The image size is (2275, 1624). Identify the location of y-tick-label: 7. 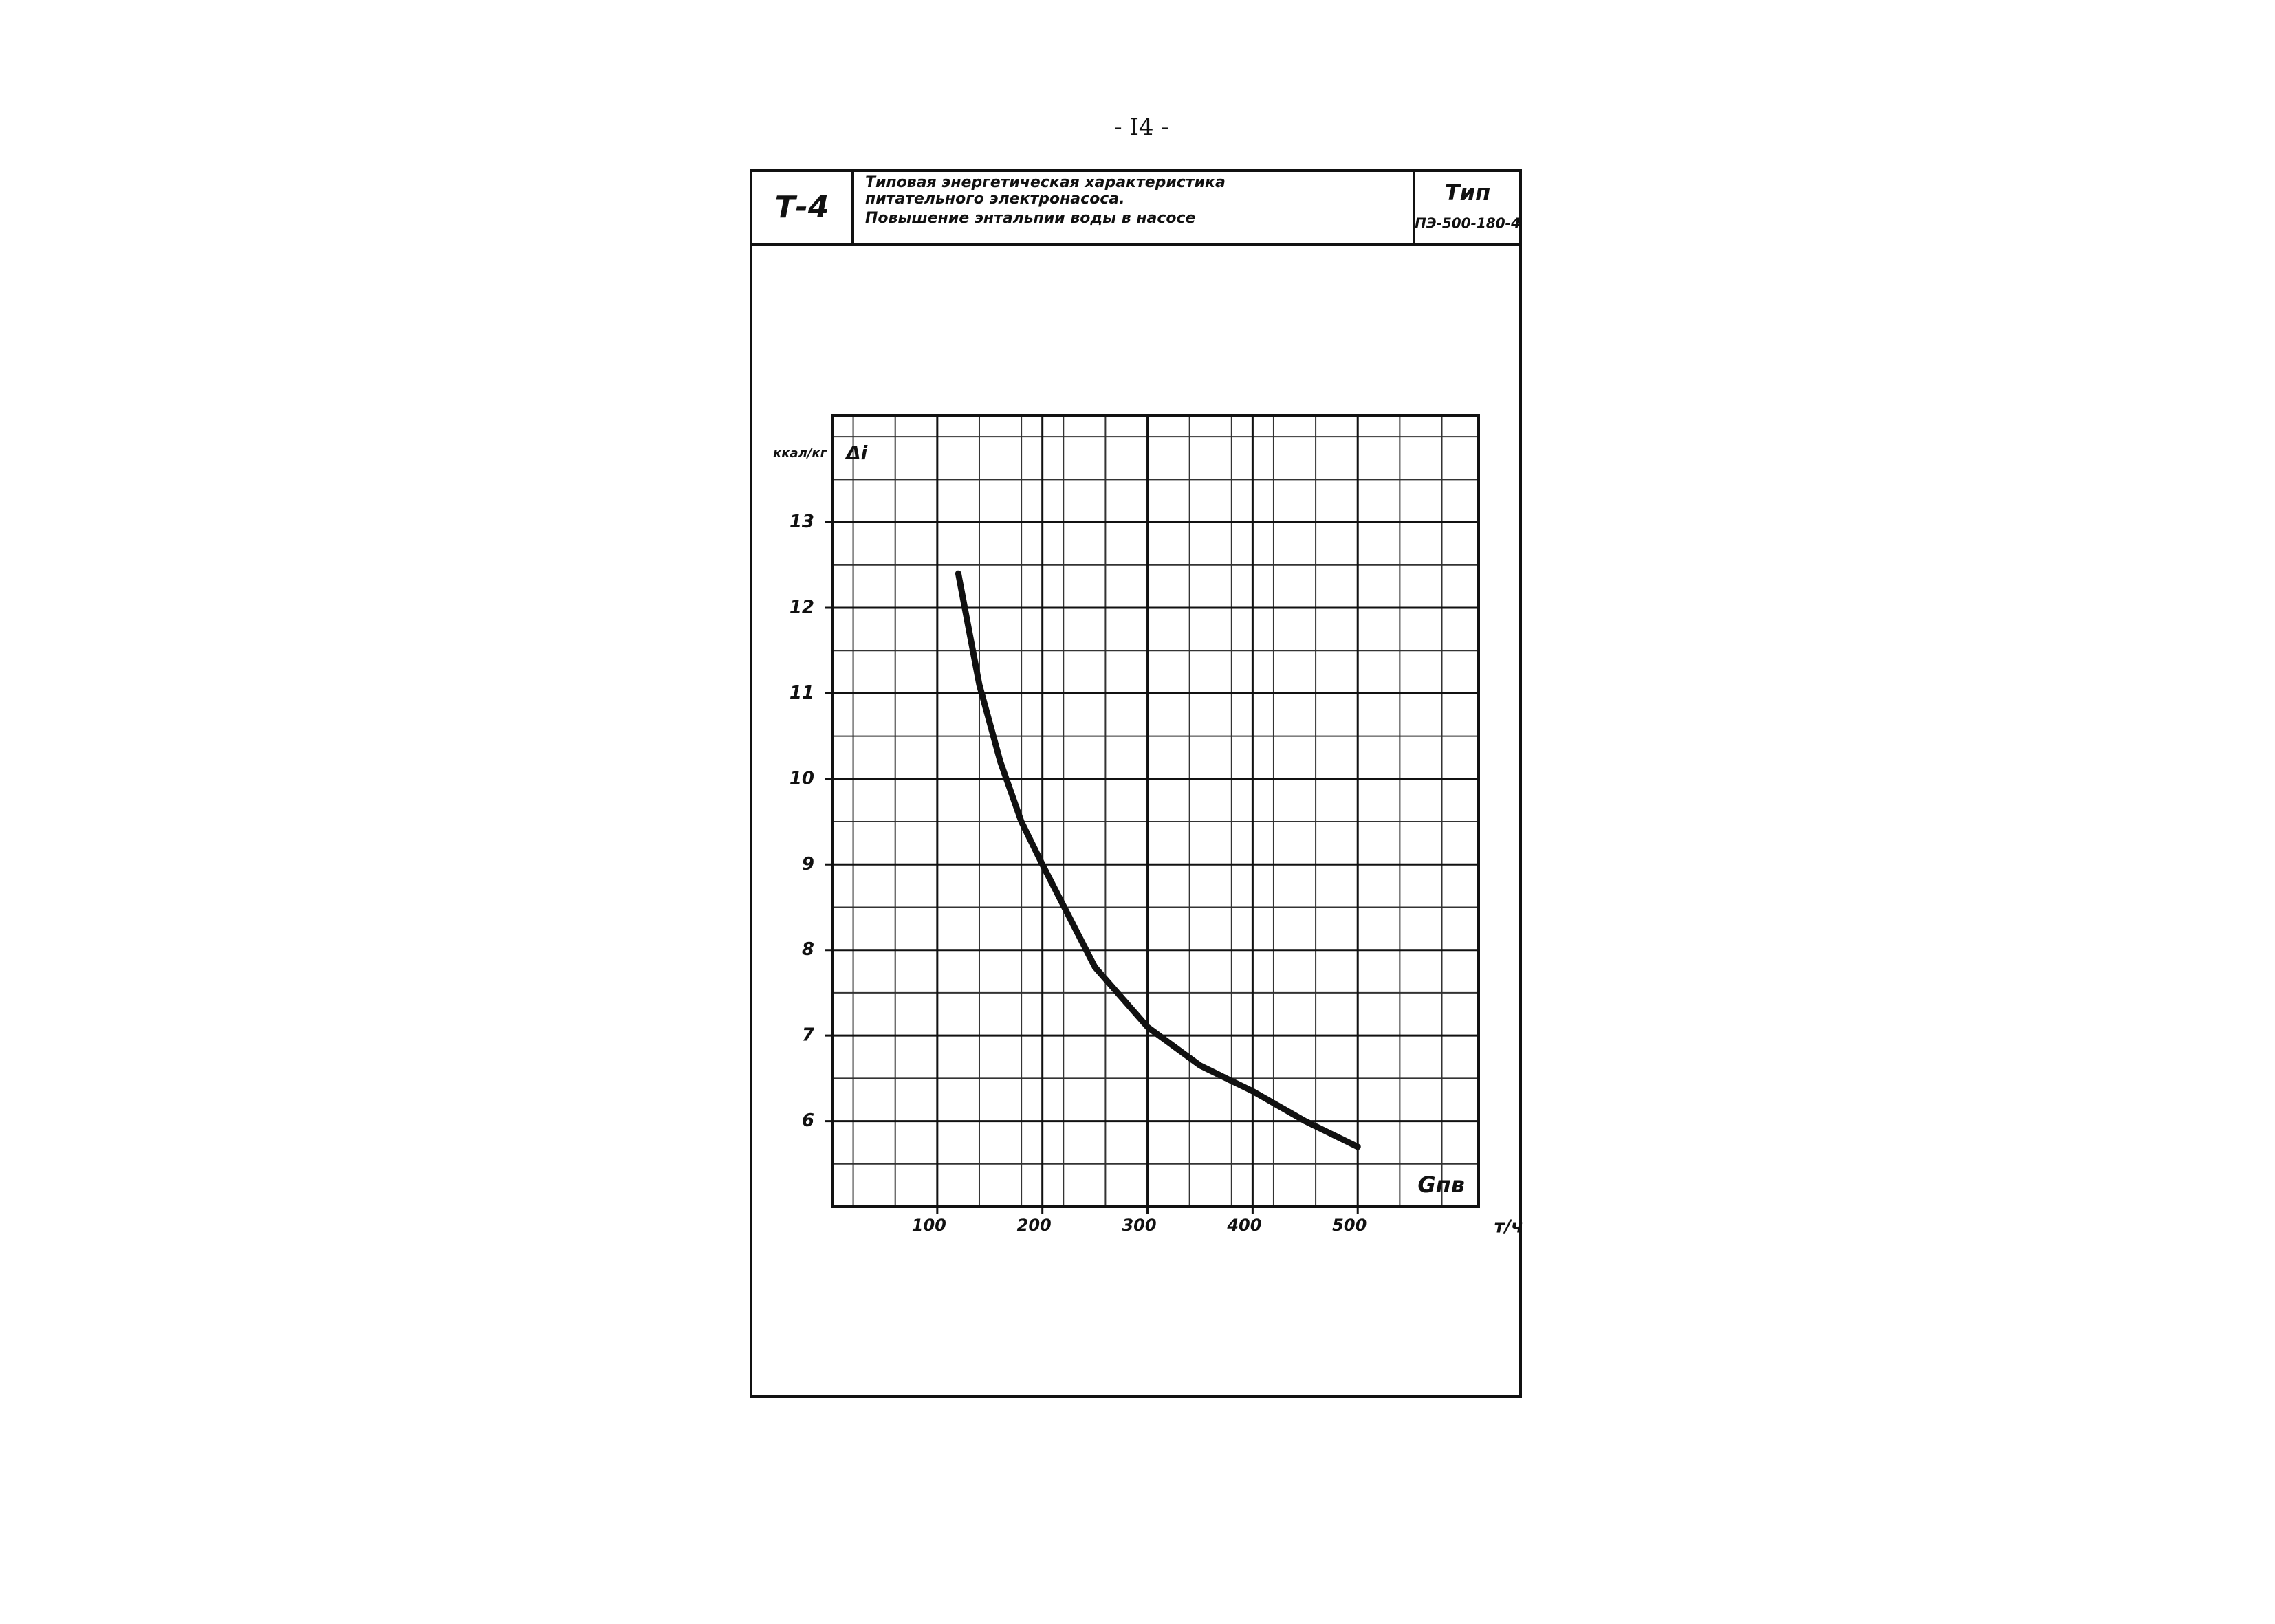
(808, 1035).